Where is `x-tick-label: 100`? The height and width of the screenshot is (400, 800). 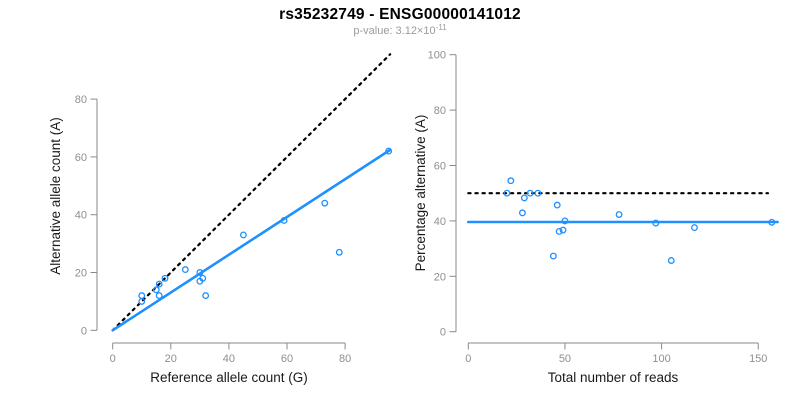
x-tick-label: 100 is located at coordinates (661, 359).